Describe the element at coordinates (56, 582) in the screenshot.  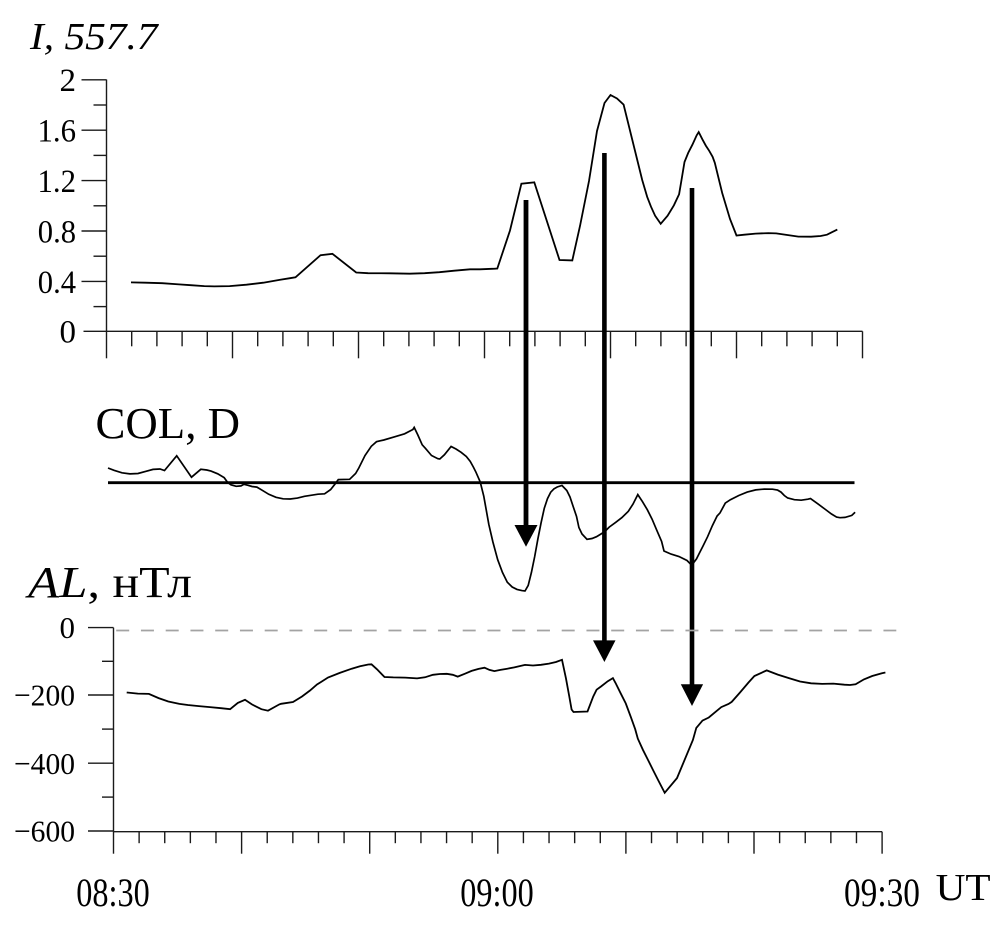
I see `svg-text: AL` at that location.